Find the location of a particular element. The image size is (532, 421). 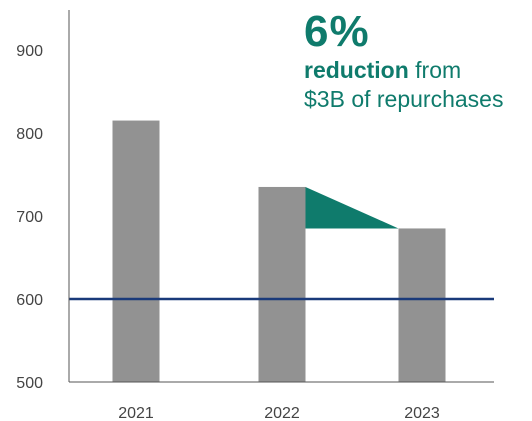

reduction-annotation: 6% reduction from $3B of repurchases is located at coordinates (403, 61).